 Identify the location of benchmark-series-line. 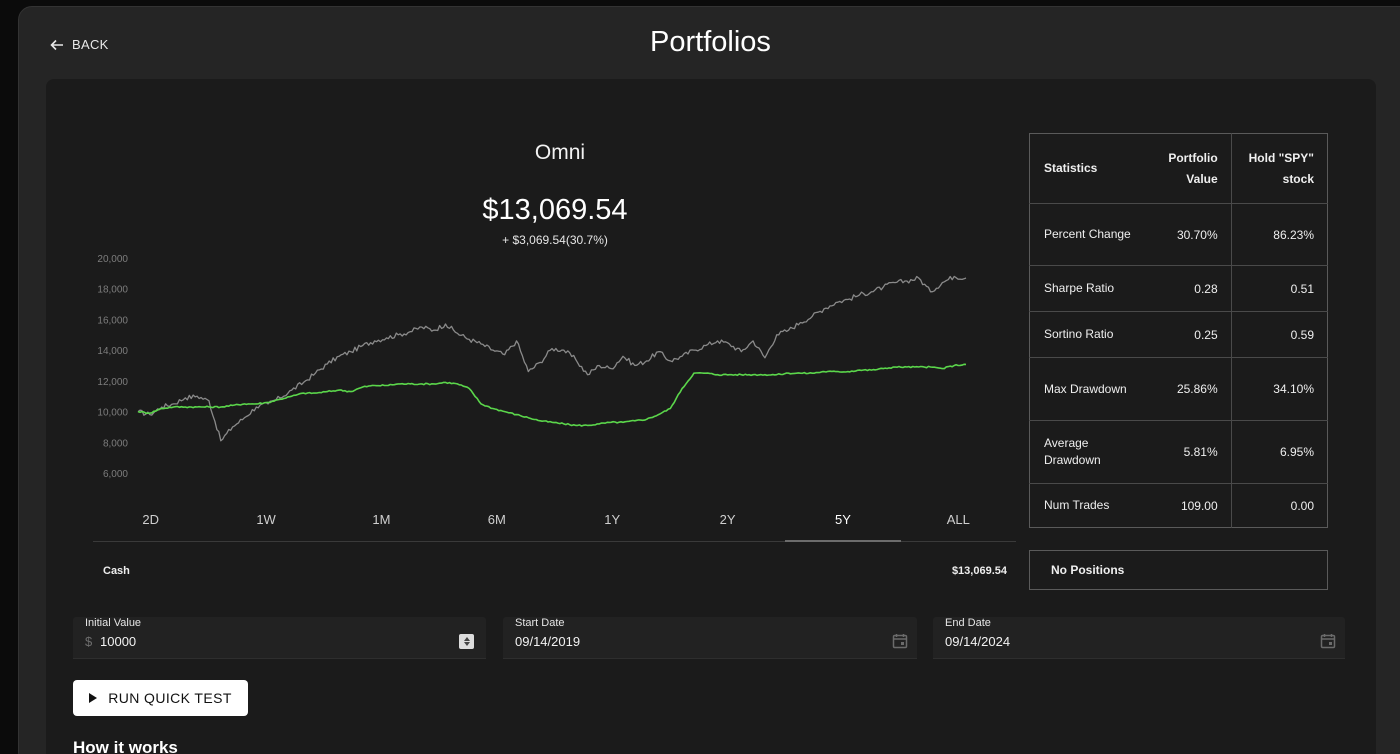
(552, 358).